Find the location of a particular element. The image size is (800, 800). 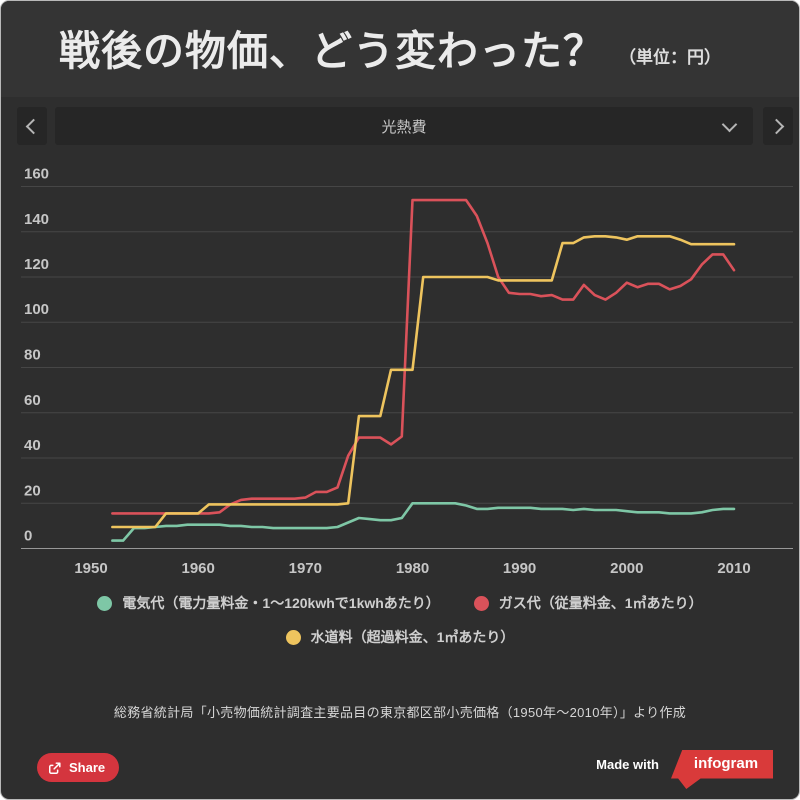

svg-text: 80 is located at coordinates (32, 355).